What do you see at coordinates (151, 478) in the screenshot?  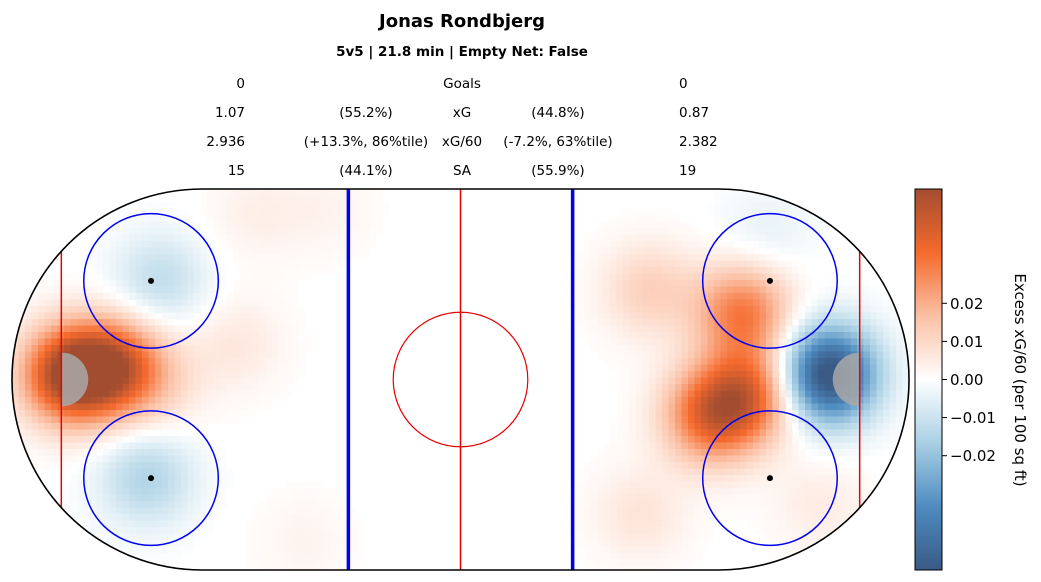 I see `faceoff-dot` at bounding box center [151, 478].